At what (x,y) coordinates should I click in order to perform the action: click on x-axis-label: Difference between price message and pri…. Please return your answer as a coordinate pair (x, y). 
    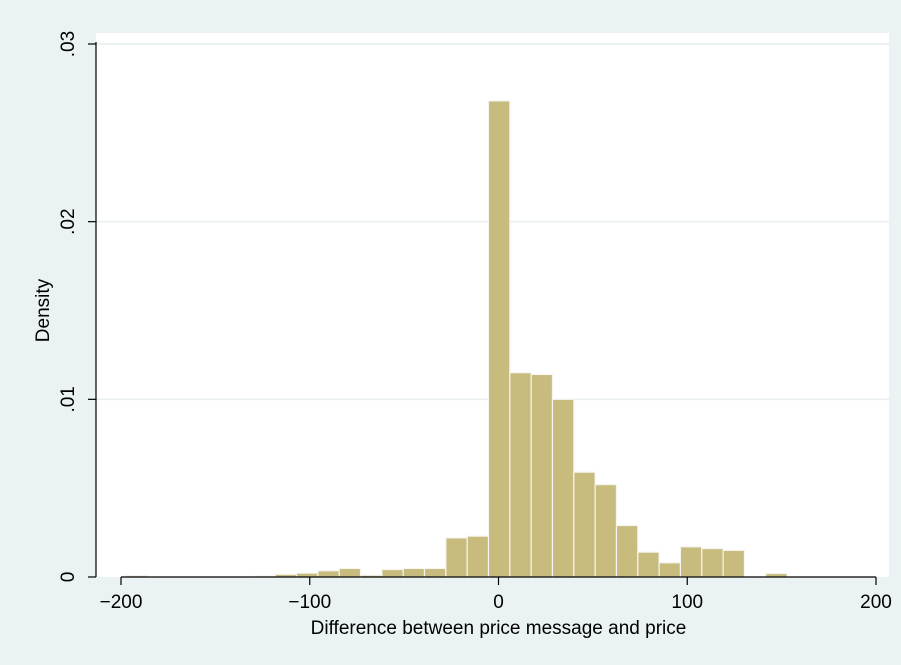
    Looking at the image, I should click on (499, 628).